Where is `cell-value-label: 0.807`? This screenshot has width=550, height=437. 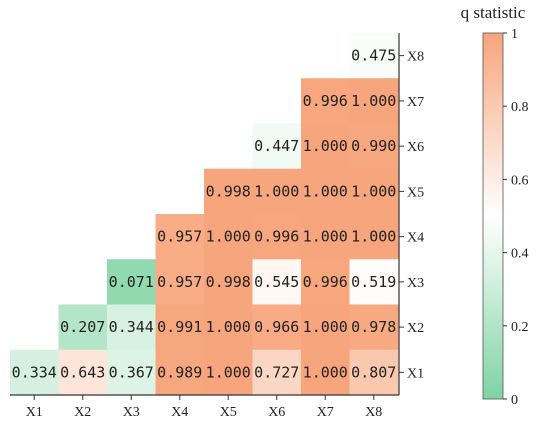 cell-value-label: 0.807 is located at coordinates (373, 372).